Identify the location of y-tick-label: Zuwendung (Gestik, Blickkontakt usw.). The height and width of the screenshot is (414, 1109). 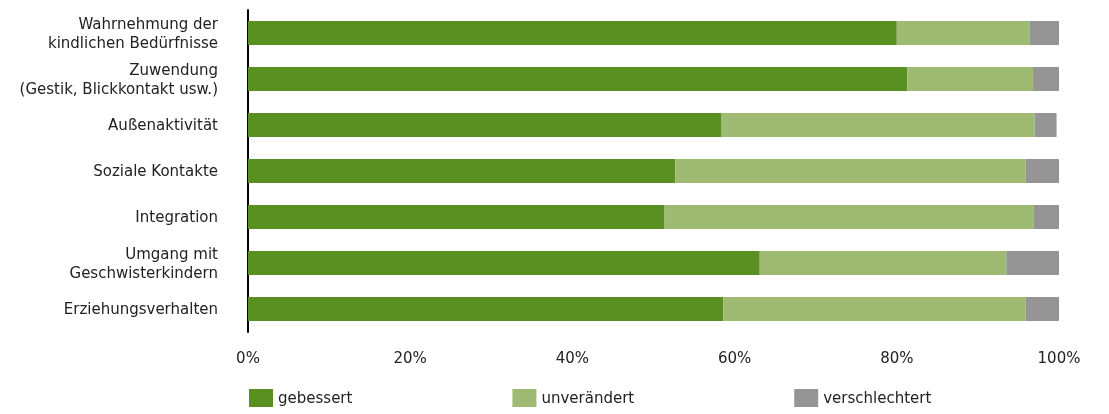
(118, 79).